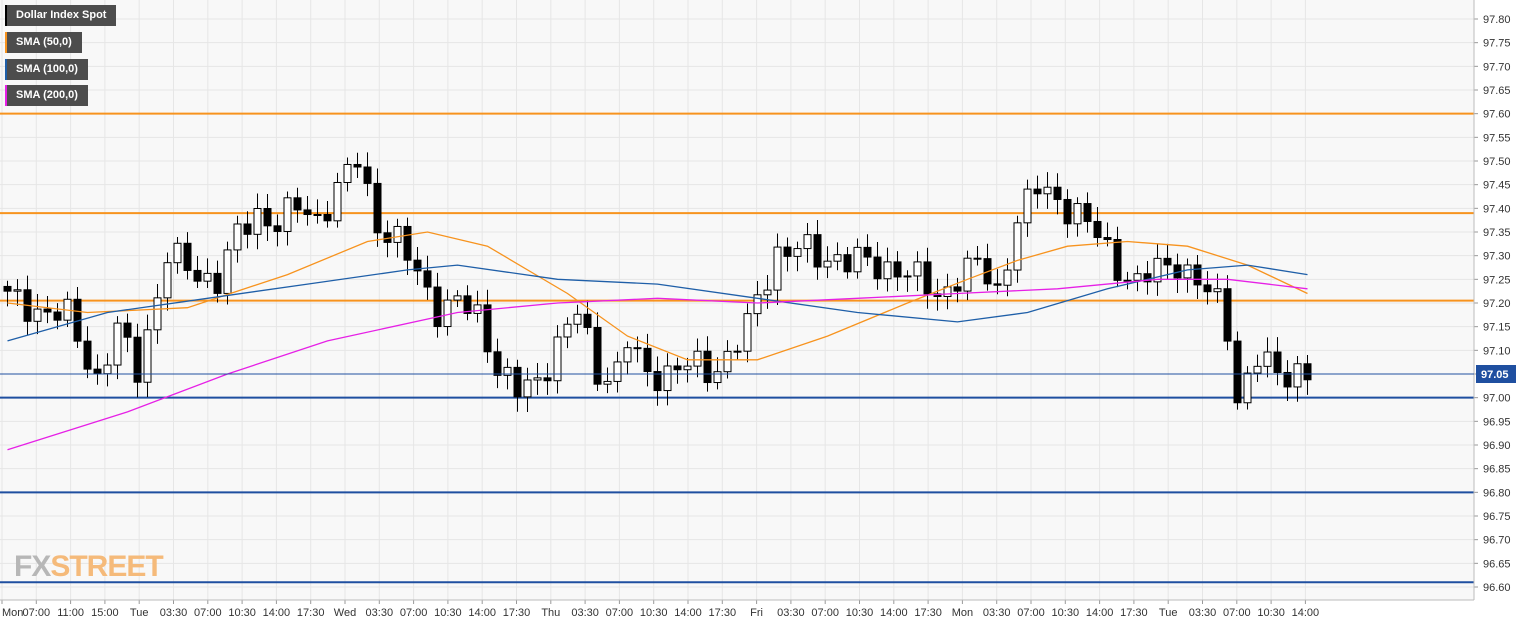 The width and height of the screenshot is (1534, 626). I want to click on x-tick-label: Mon, so click(12, 613).